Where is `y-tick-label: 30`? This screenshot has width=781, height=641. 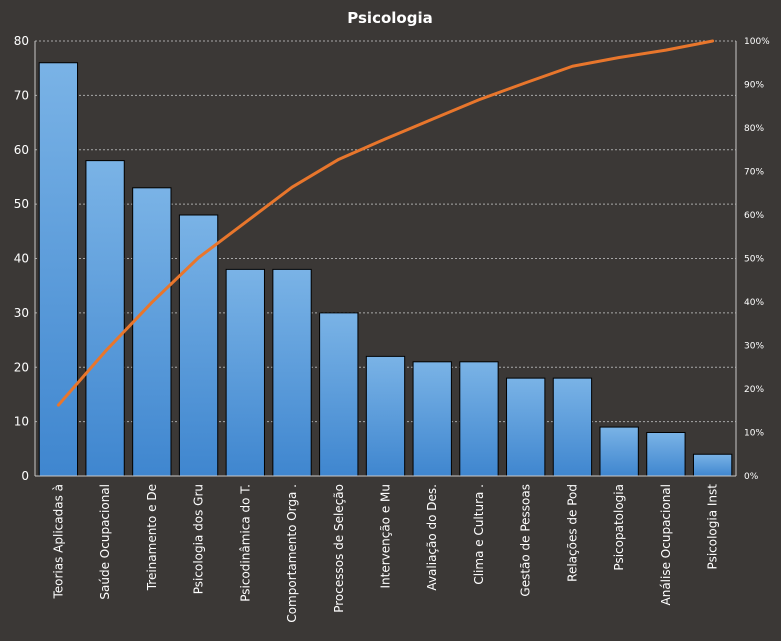
y-tick-label: 30 is located at coordinates (21, 313).